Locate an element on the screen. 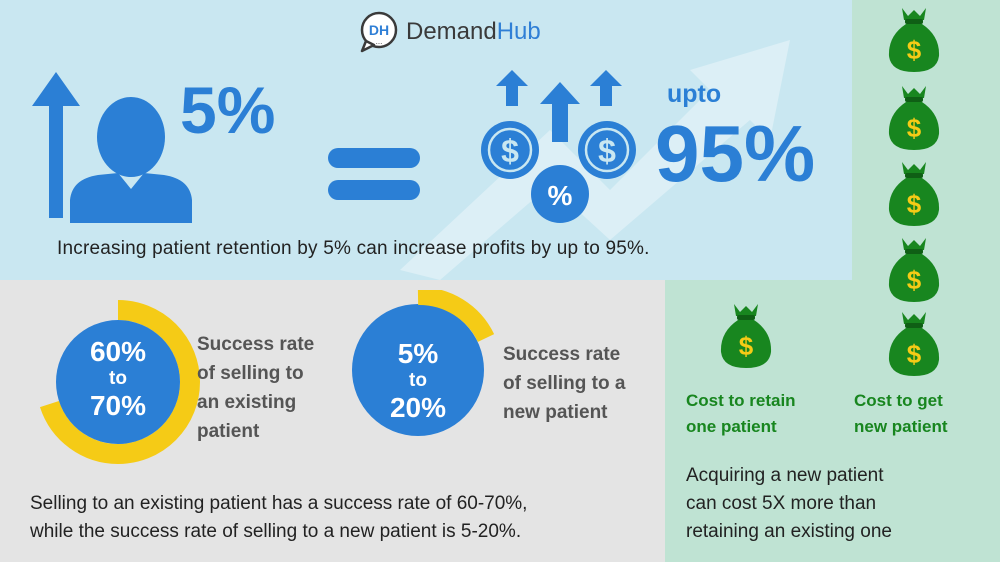  get-cost-label: Cost to get new patient is located at coordinates (901, 413).